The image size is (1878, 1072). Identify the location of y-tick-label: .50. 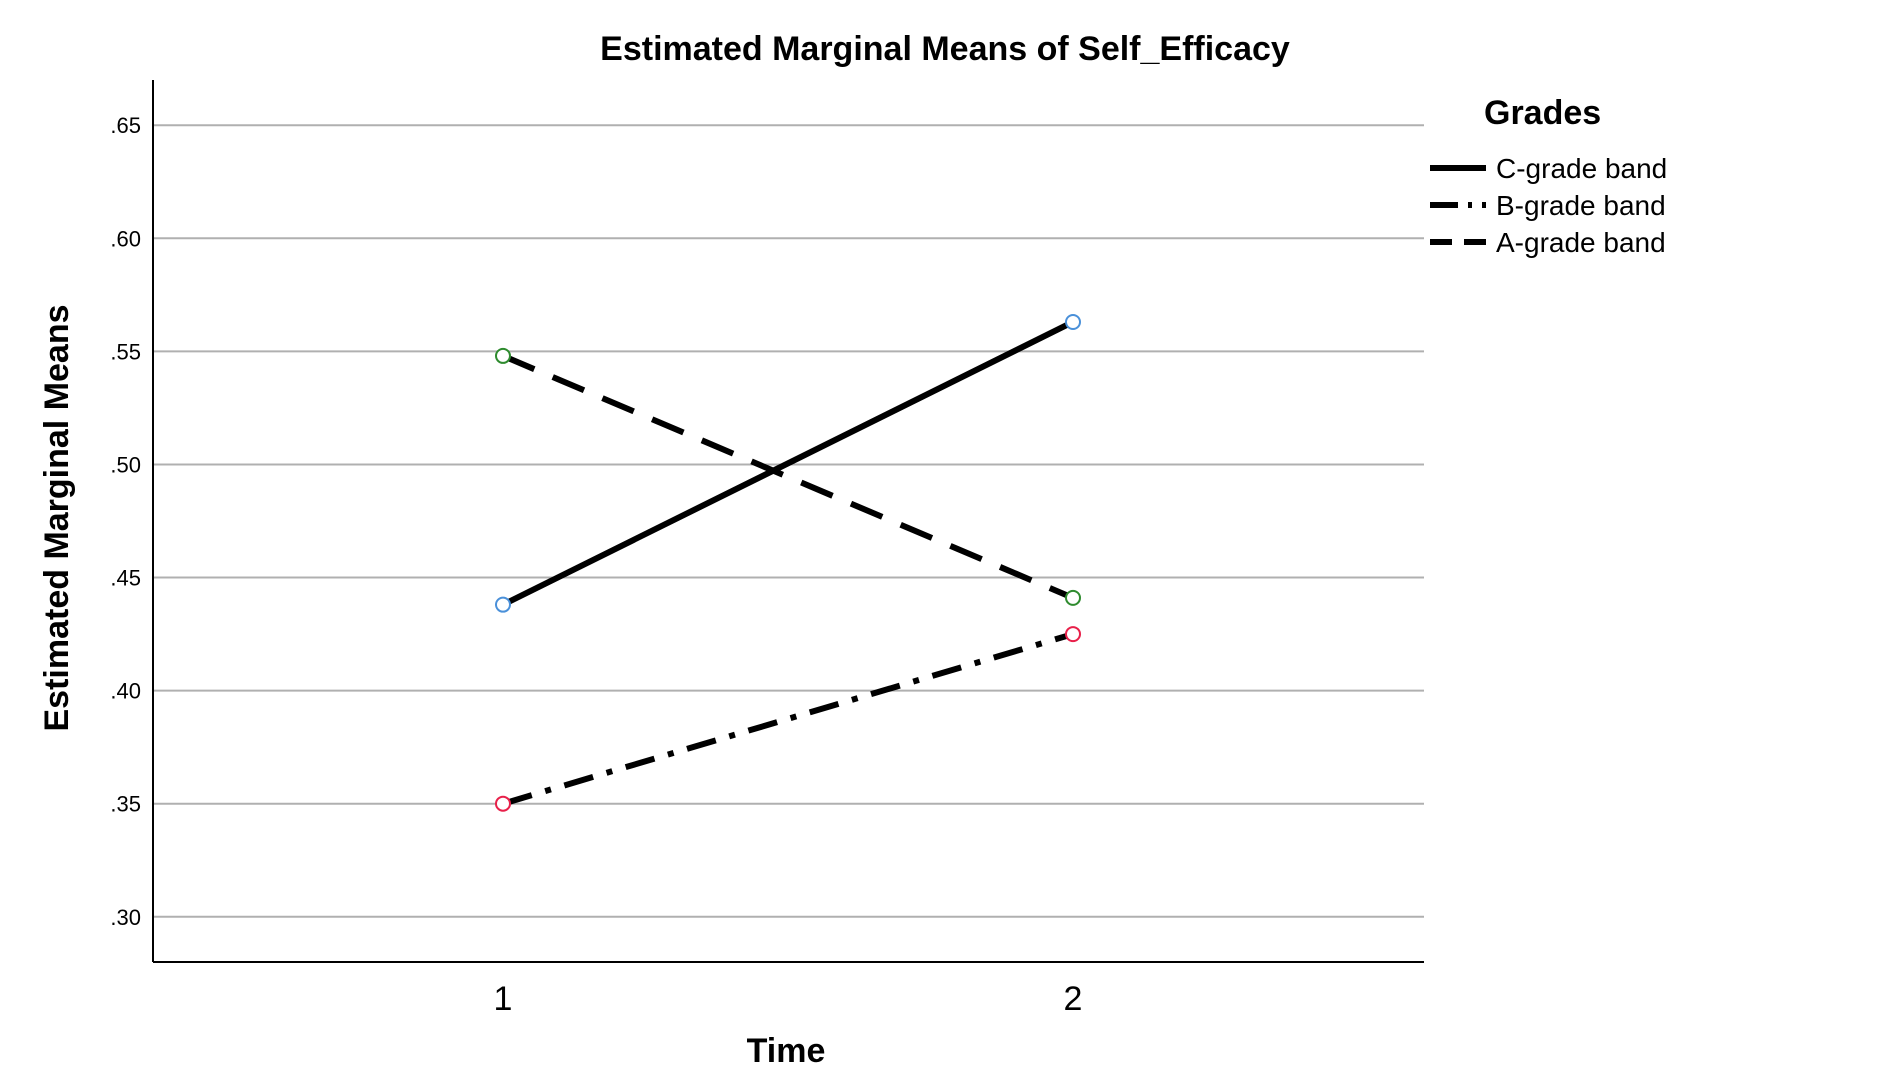
(125, 464).